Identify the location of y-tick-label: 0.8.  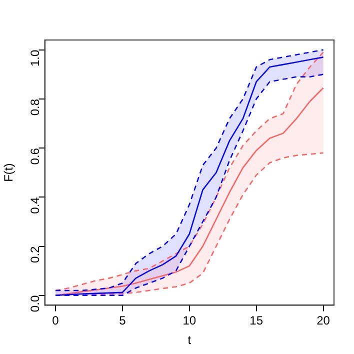
(35, 107).